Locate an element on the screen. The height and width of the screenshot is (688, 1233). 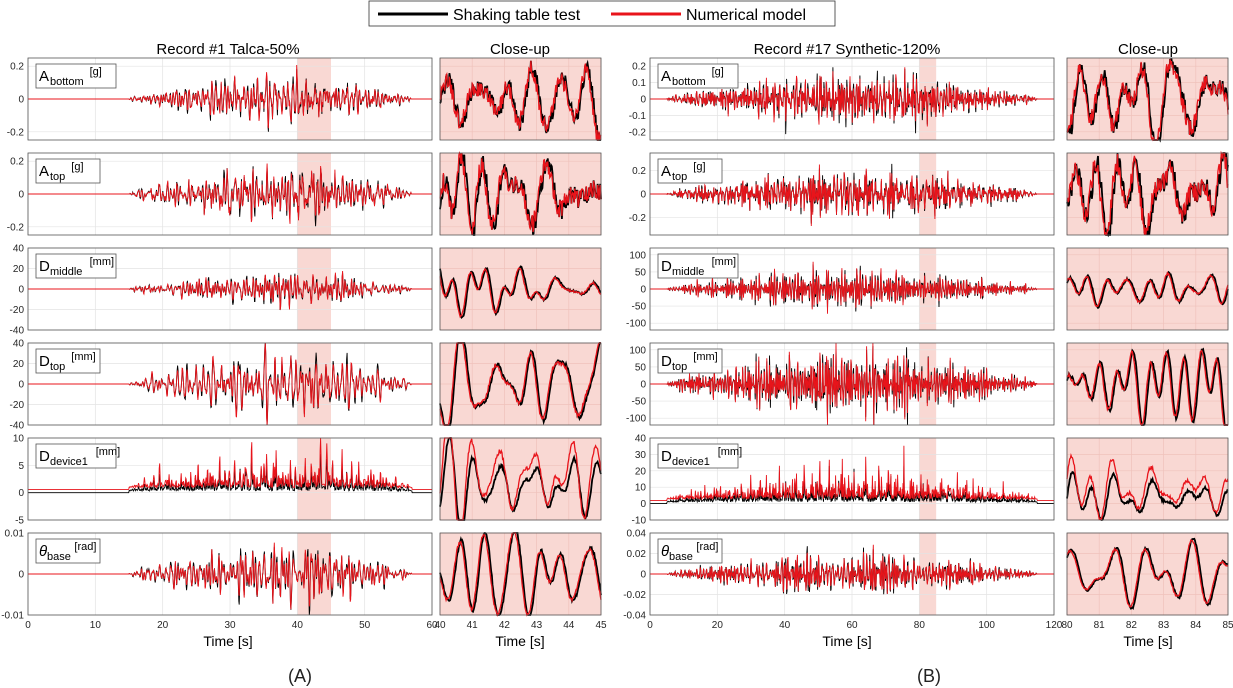
y-tick-label: -0.1 is located at coordinates (638, 116).